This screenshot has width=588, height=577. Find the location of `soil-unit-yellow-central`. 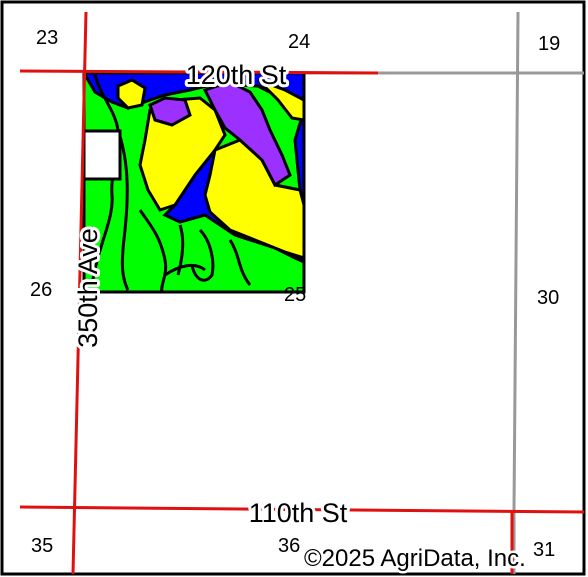

soil-unit-yellow-central is located at coordinates (182, 154).